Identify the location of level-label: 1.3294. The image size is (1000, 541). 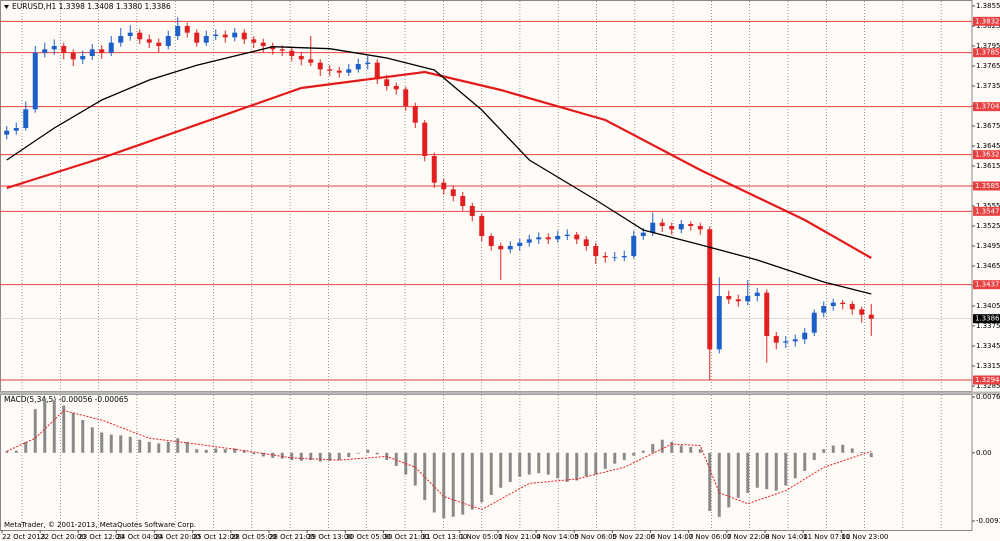
(987, 380).